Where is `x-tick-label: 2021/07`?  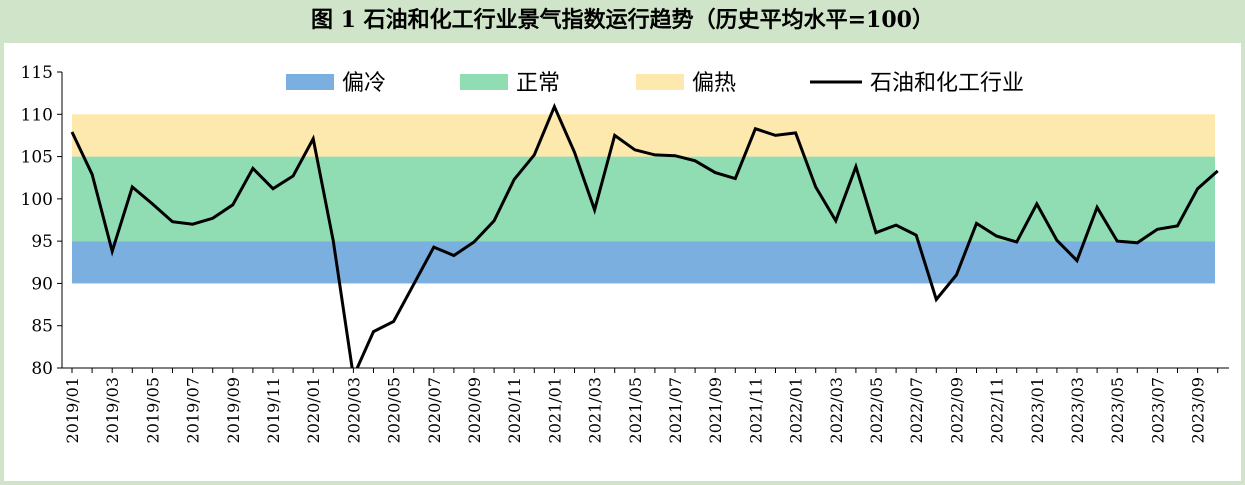
x-tick-label: 2021/07 is located at coordinates (675, 410).